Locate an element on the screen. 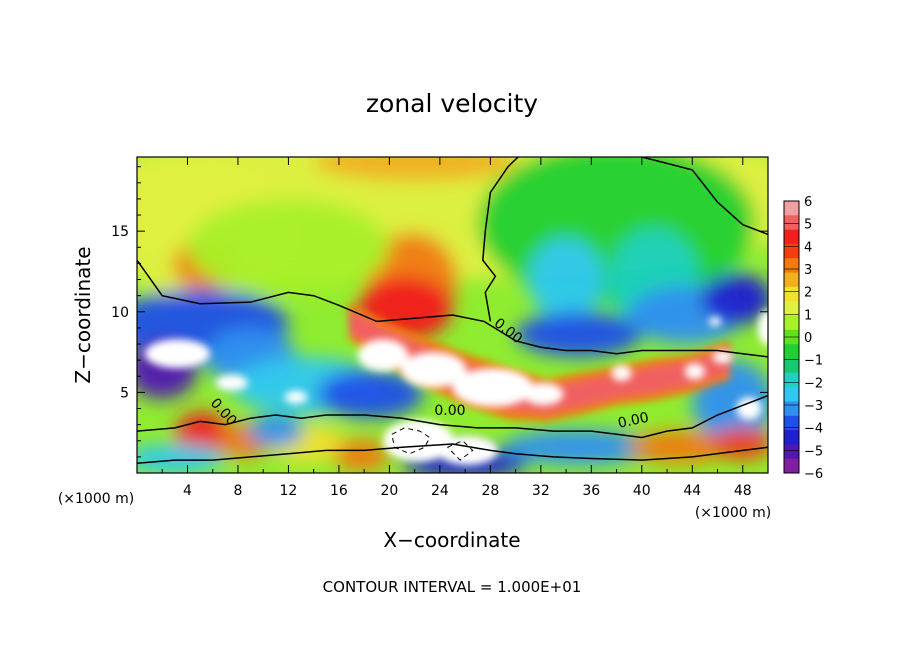 The image size is (904, 654). colorbar-label: 2 is located at coordinates (808, 293).